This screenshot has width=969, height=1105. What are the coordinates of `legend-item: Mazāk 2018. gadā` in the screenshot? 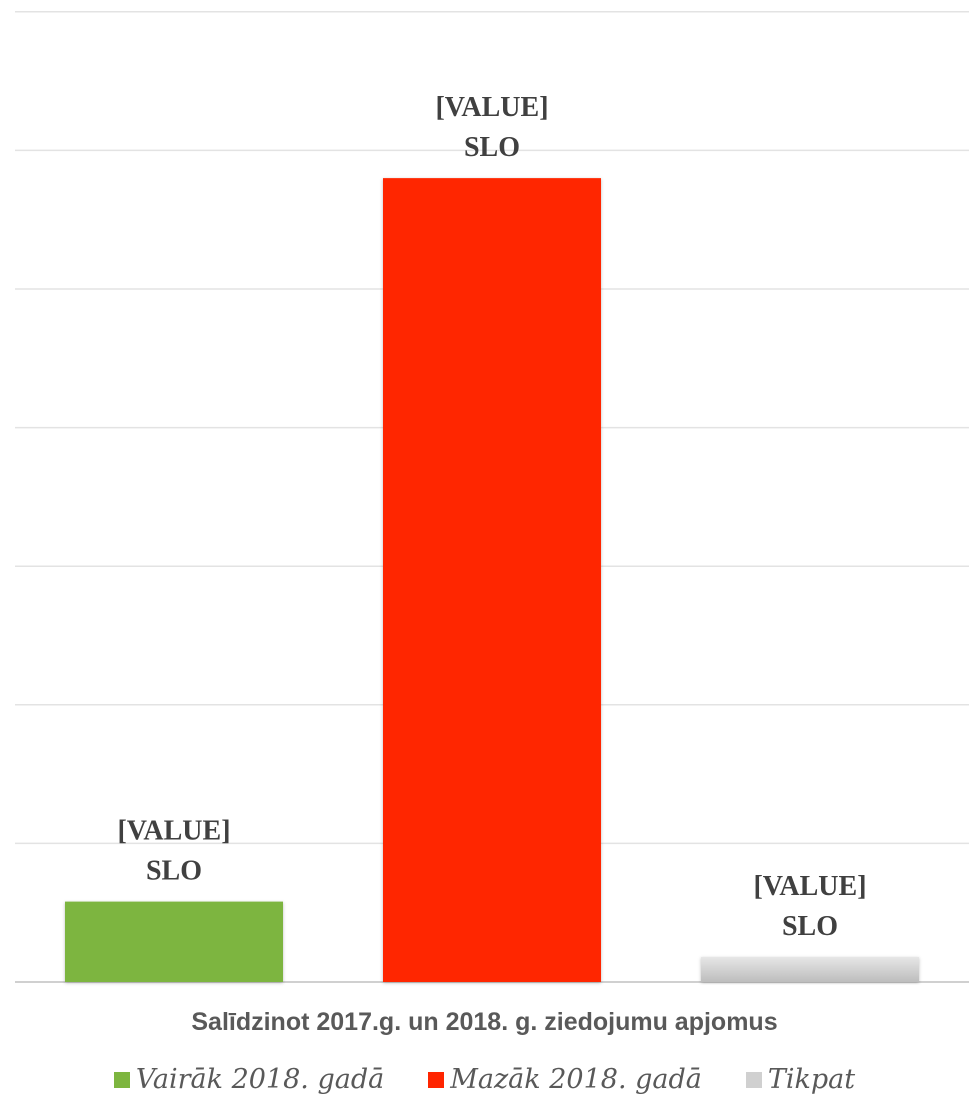 It's located at (565, 1079).